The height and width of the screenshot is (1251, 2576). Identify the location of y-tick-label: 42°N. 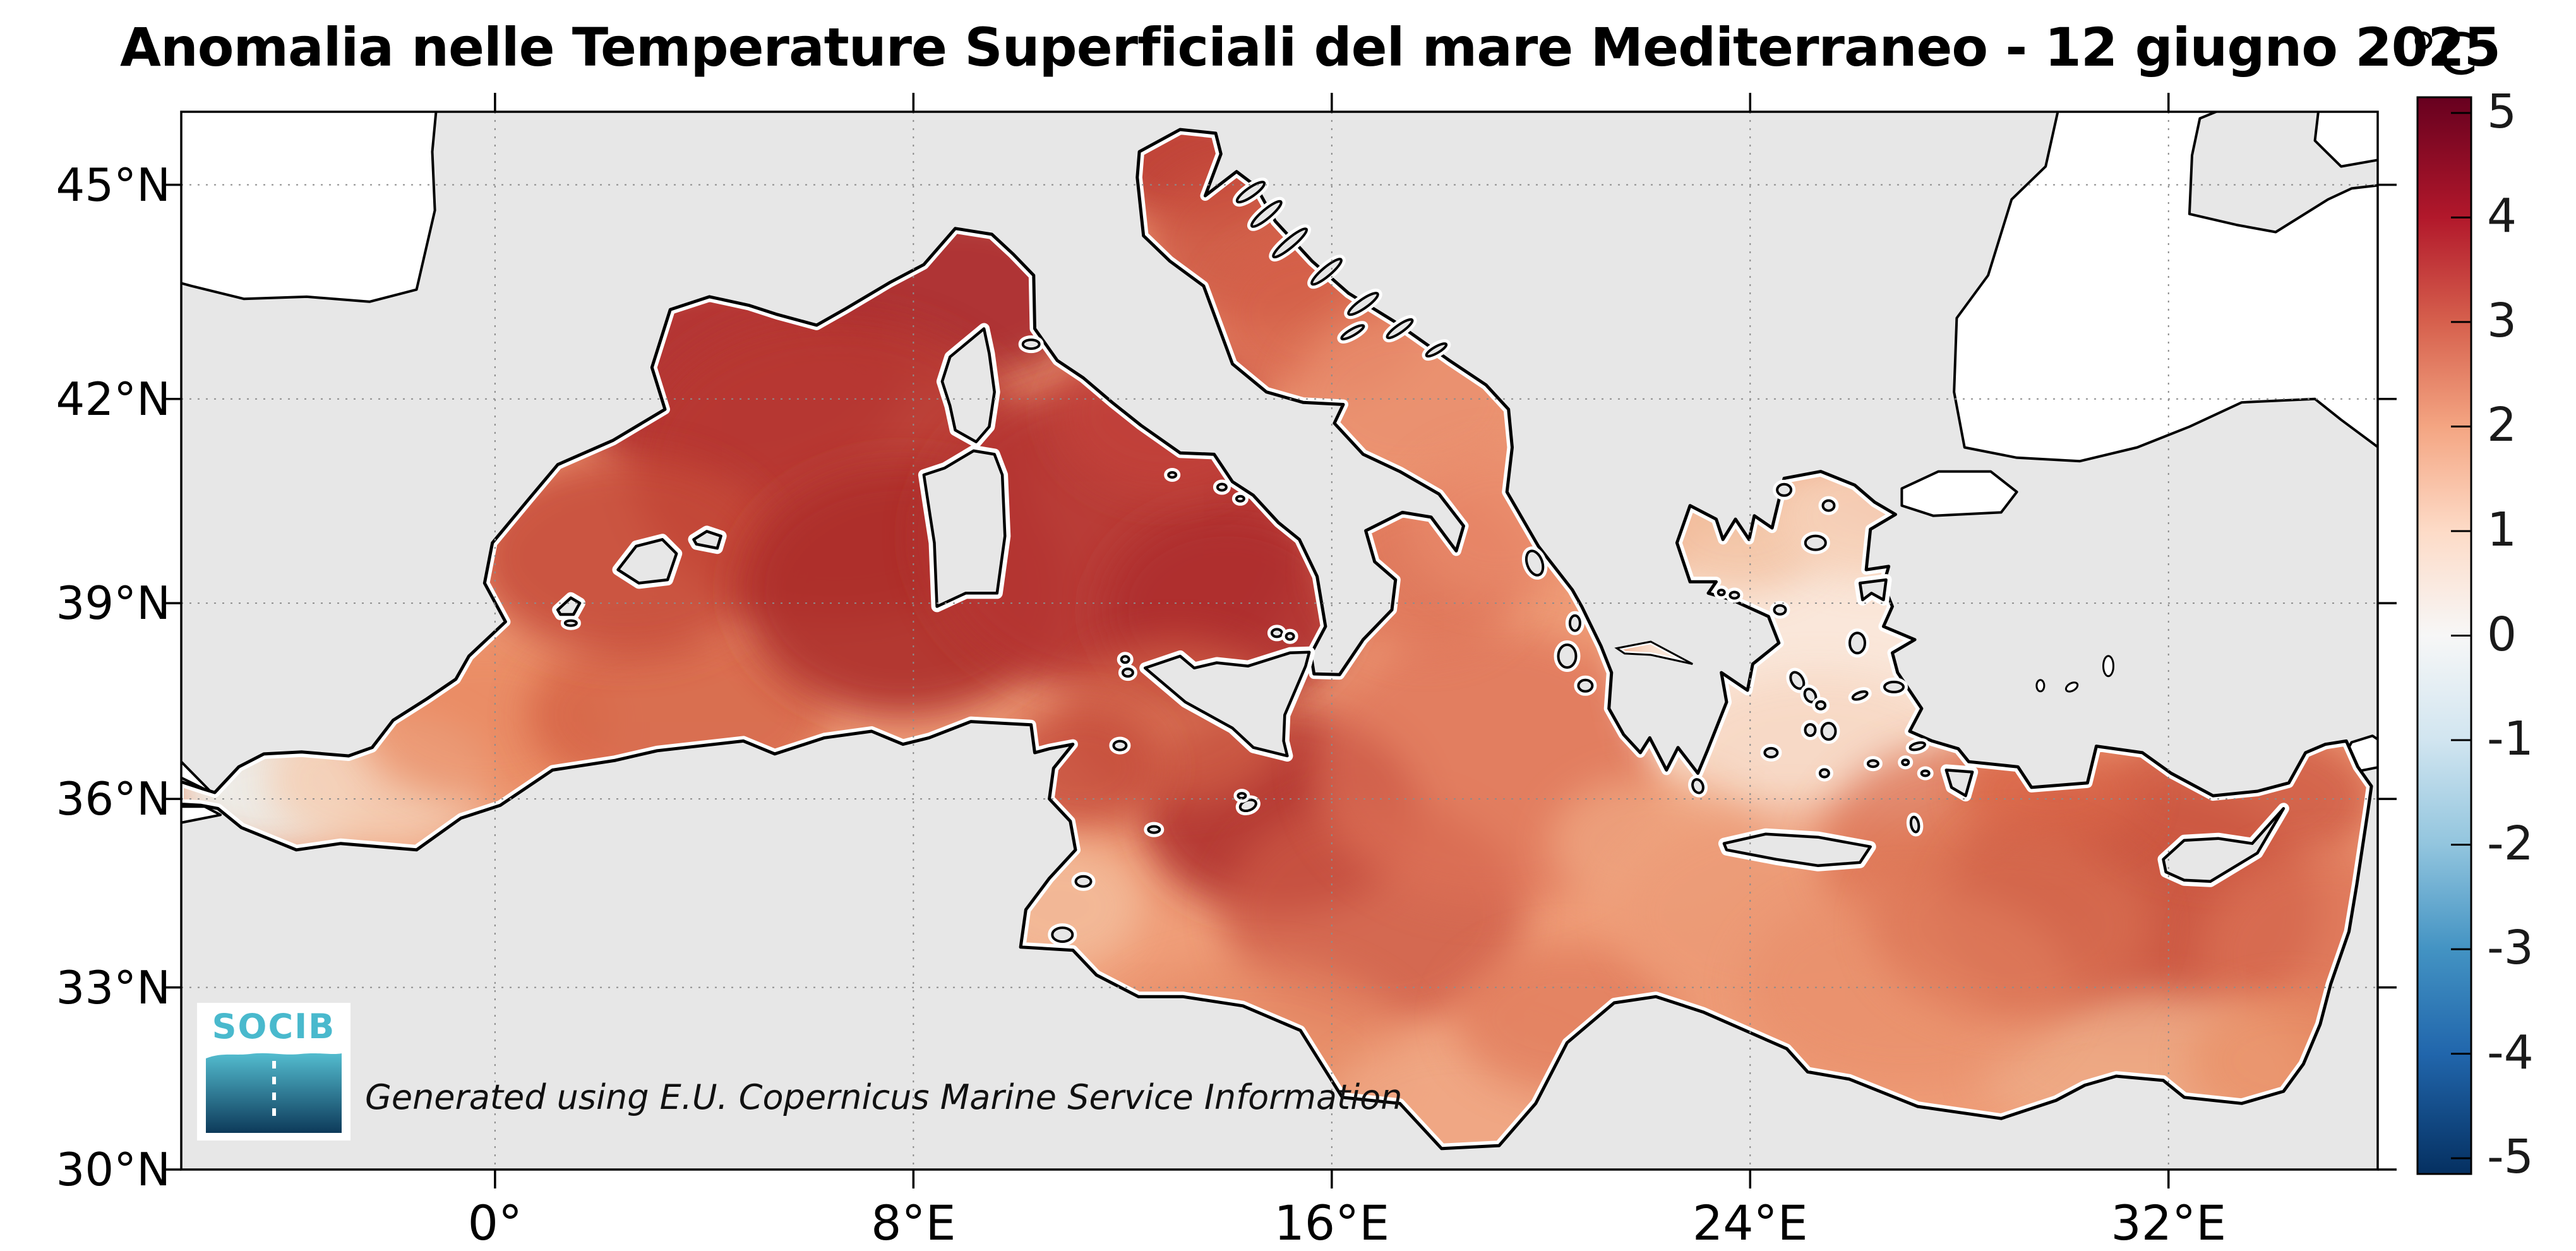
(113, 399).